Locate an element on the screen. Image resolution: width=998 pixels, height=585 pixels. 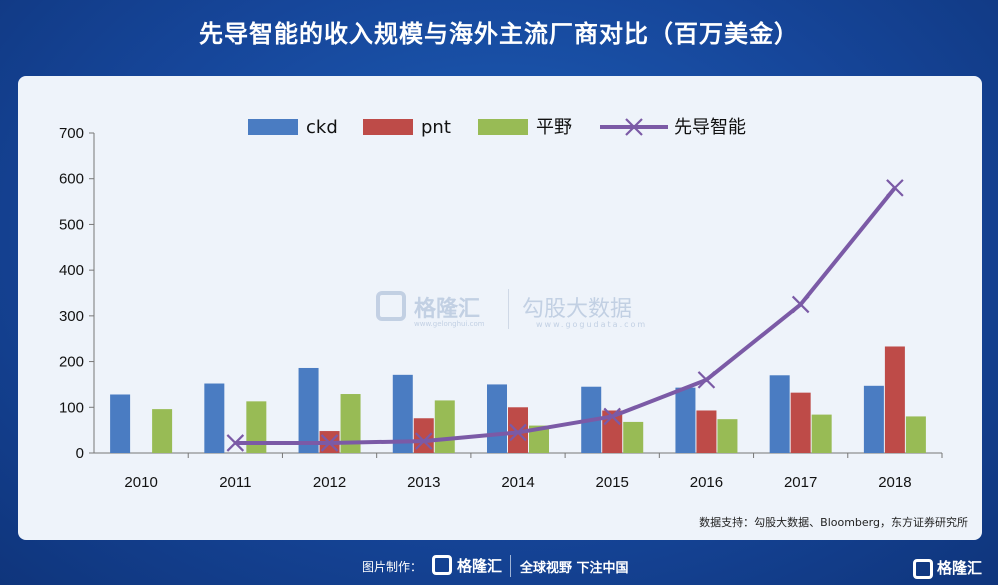
x-tick-label: 2017 is located at coordinates (800, 482).